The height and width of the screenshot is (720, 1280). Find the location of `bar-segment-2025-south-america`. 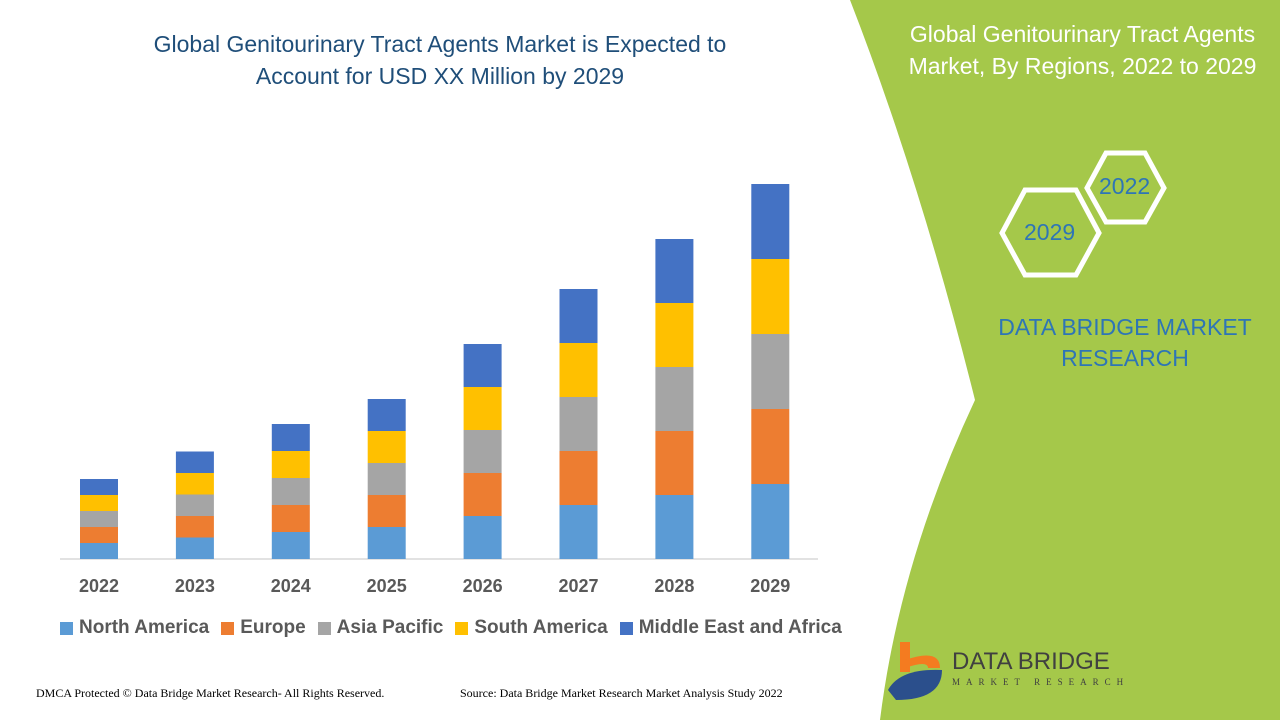

bar-segment-2025-south-america is located at coordinates (386, 447).